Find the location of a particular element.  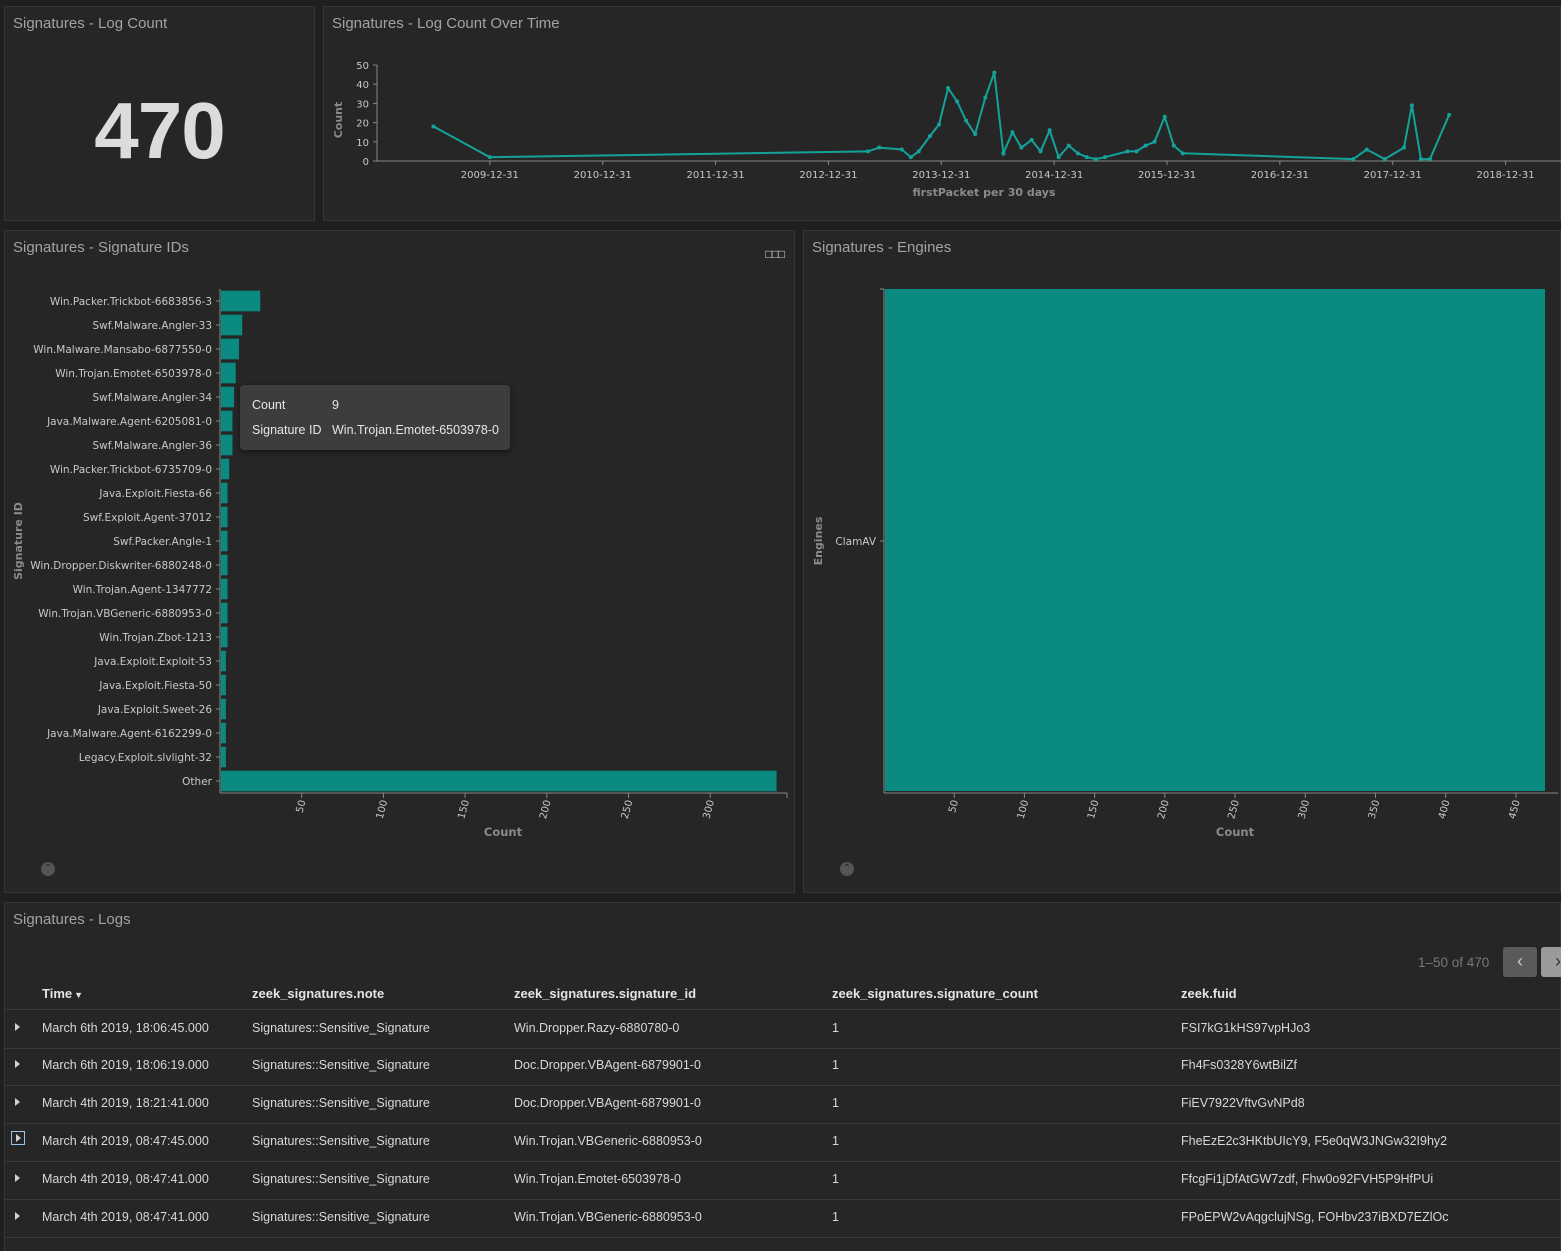

cell-fuid: FheEzE2c3HKtbUIcY9, F5e0qW3JNGw32I9hy2 is located at coordinates (1314, 1141).